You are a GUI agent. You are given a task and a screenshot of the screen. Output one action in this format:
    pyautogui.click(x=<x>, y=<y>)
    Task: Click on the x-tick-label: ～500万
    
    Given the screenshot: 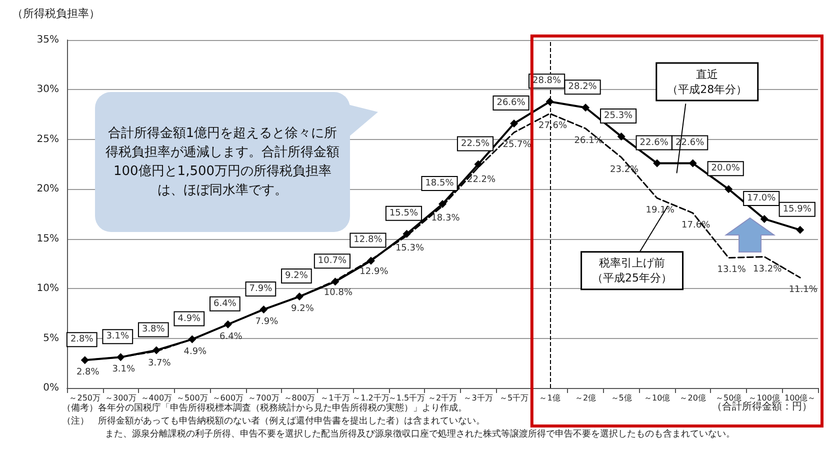 What is the action you would take?
    pyautogui.click(x=192, y=398)
    